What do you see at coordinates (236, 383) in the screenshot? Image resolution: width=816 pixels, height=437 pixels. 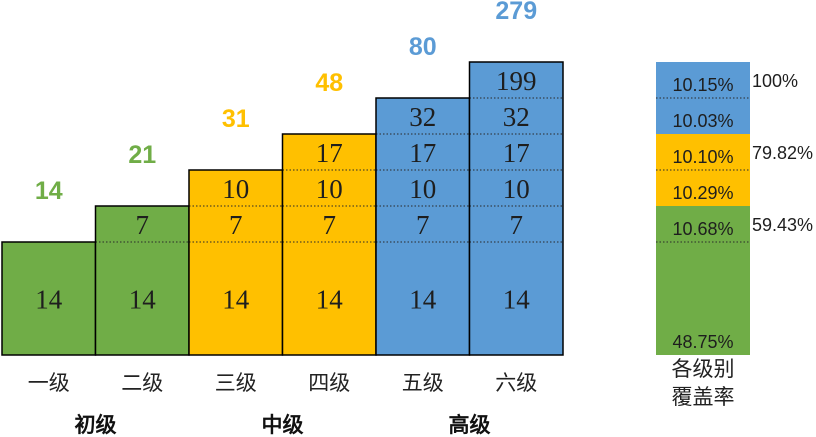 I see `x-tick-label: 三级` at bounding box center [236, 383].